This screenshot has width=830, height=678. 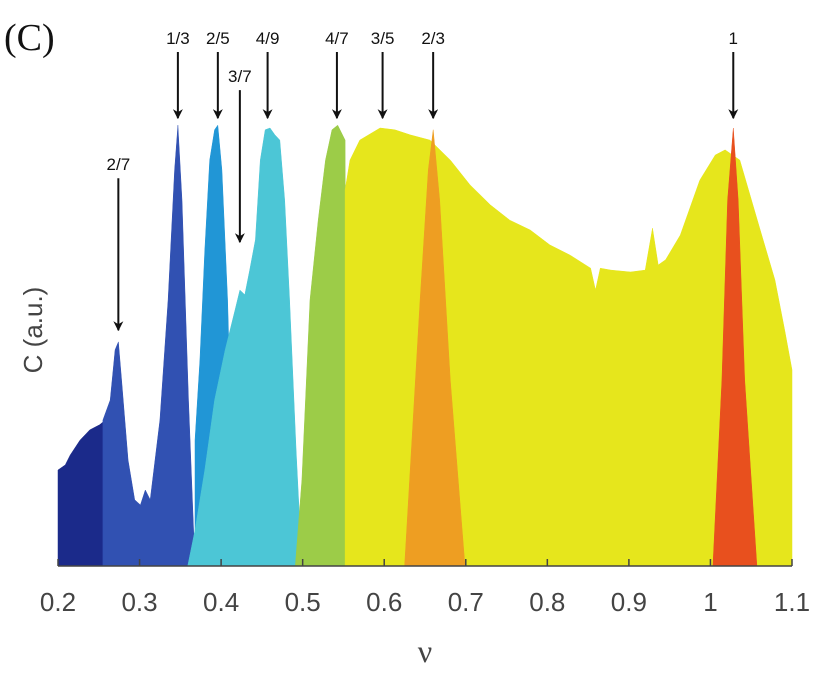 I want to click on x-tick-label: 0.6, so click(x=384, y=602).